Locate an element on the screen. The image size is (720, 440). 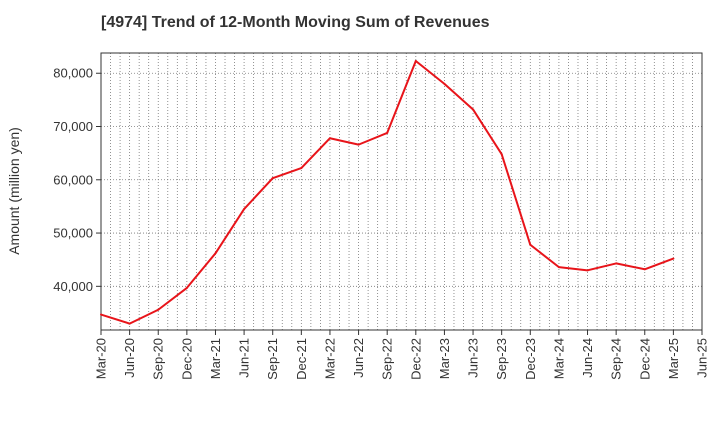
x-tick-label: Jun-21 is located at coordinates (244, 358).